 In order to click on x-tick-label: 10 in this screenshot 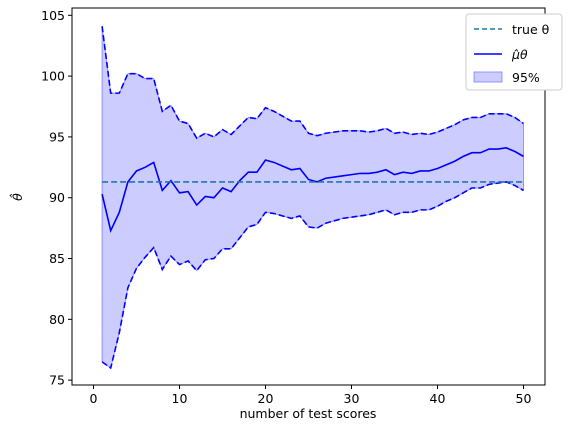, I will do `click(180, 398)`.